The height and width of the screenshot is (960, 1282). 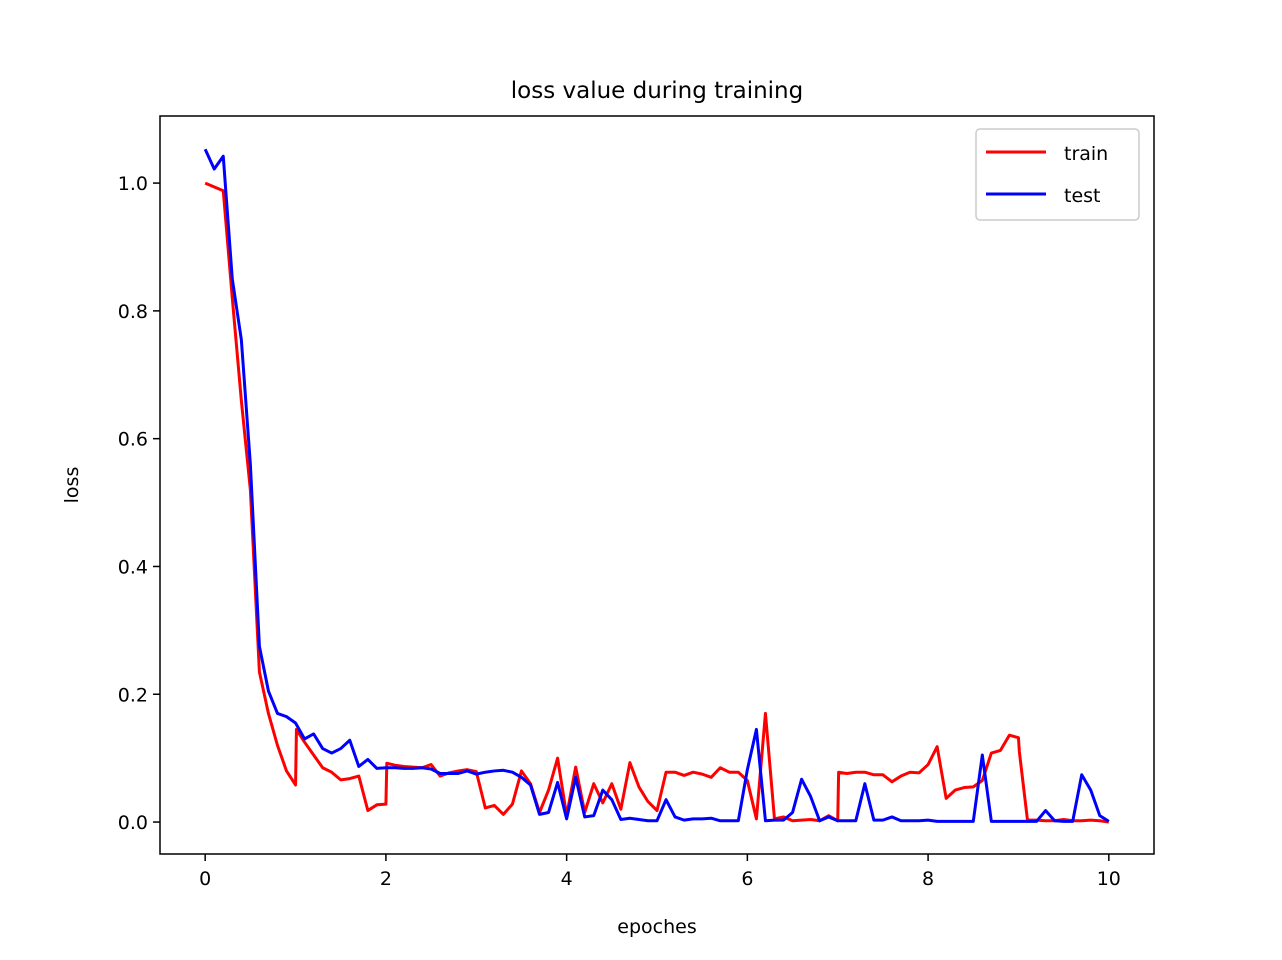 What do you see at coordinates (1086, 154) in the screenshot?
I see `legend-train-label: train` at bounding box center [1086, 154].